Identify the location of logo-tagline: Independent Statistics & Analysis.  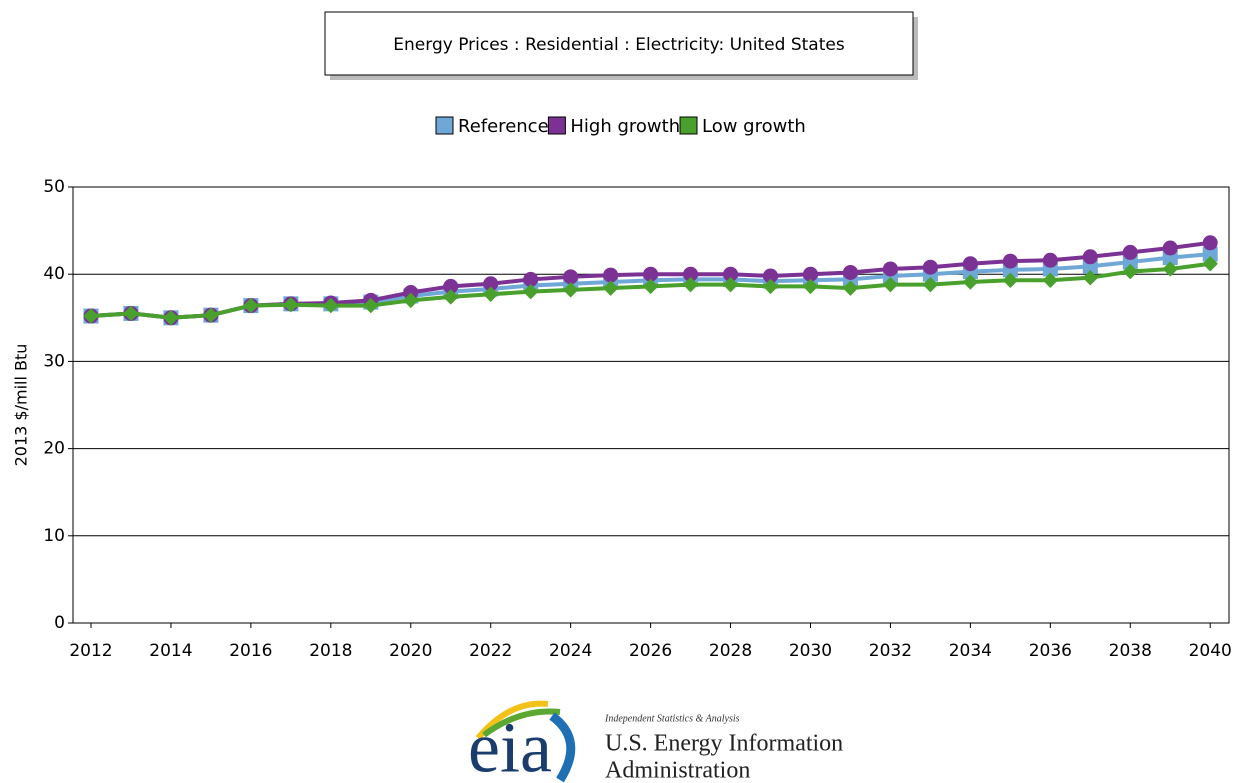
(672, 718).